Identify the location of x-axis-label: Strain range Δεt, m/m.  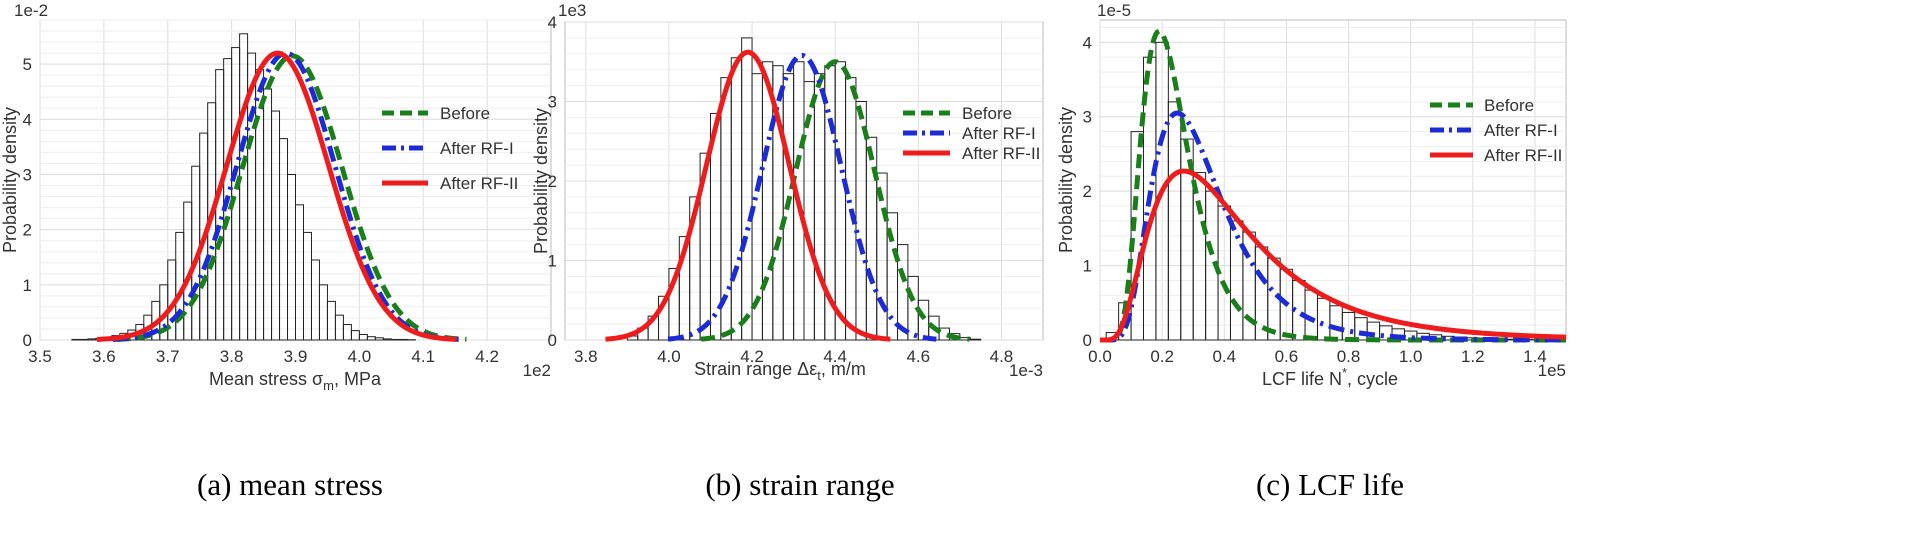
(780, 371).